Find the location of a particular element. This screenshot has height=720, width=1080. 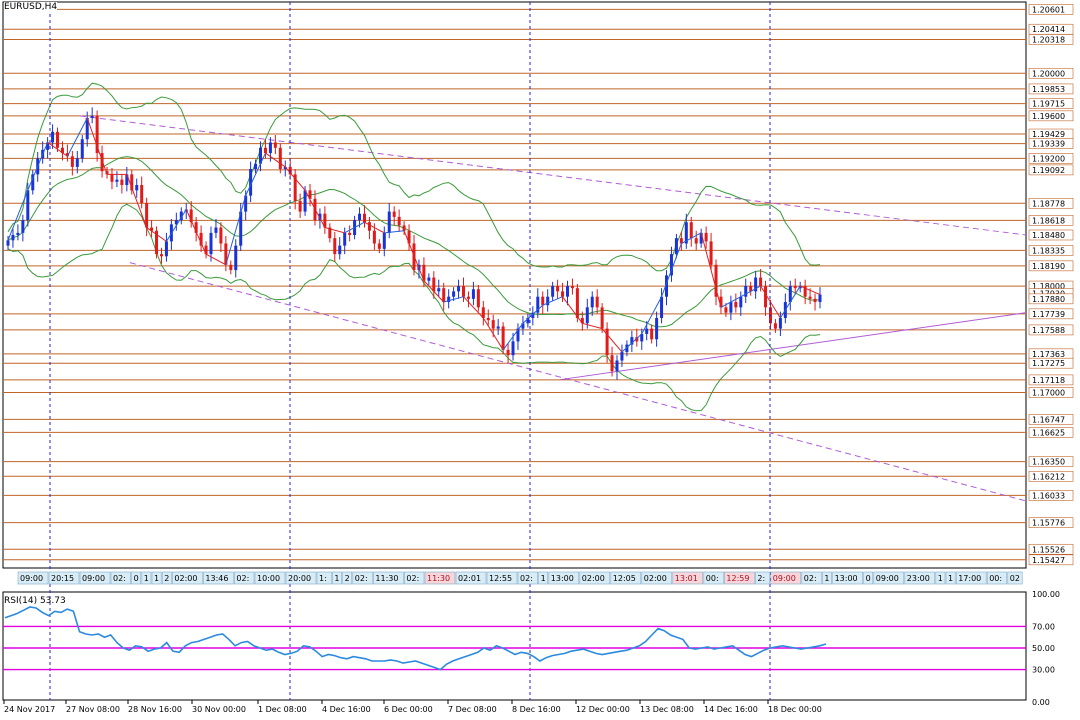

time-label: 27 Nov 08:00 is located at coordinates (93, 709).